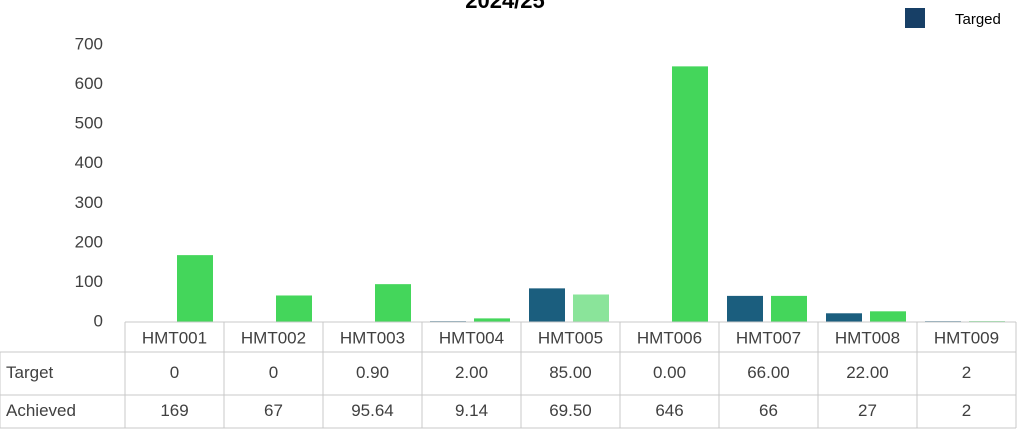 This screenshot has height=430, width=1030. What do you see at coordinates (174, 337) in the screenshot?
I see `x-tick-label: HMT001` at bounding box center [174, 337].